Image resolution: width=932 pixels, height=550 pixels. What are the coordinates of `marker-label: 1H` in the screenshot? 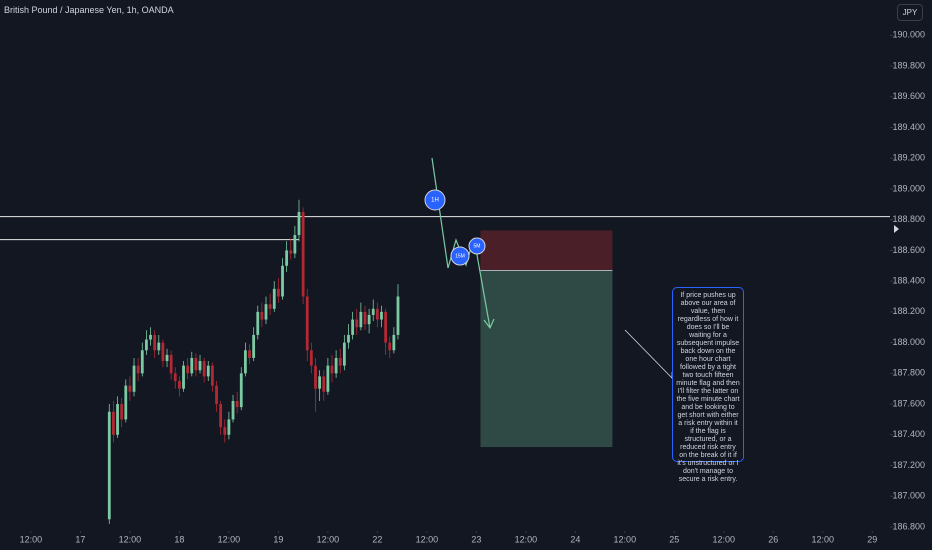 It's located at (435, 201).